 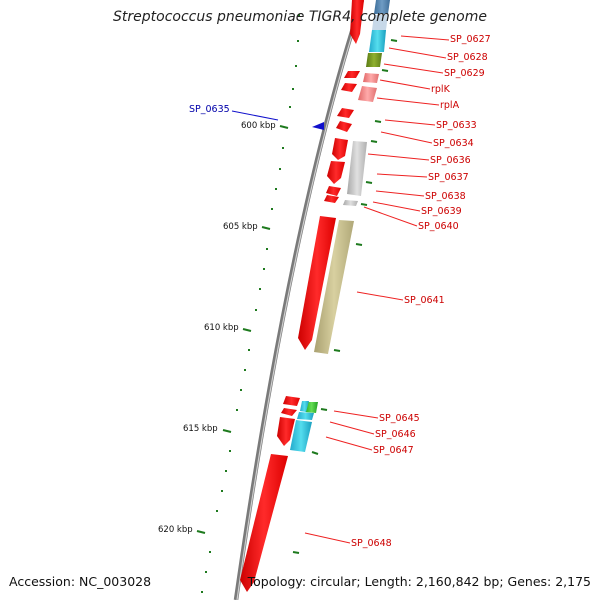 What do you see at coordinates (424, 300) in the screenshot?
I see `gene-label-sp0641: SP_0641` at bounding box center [424, 300].